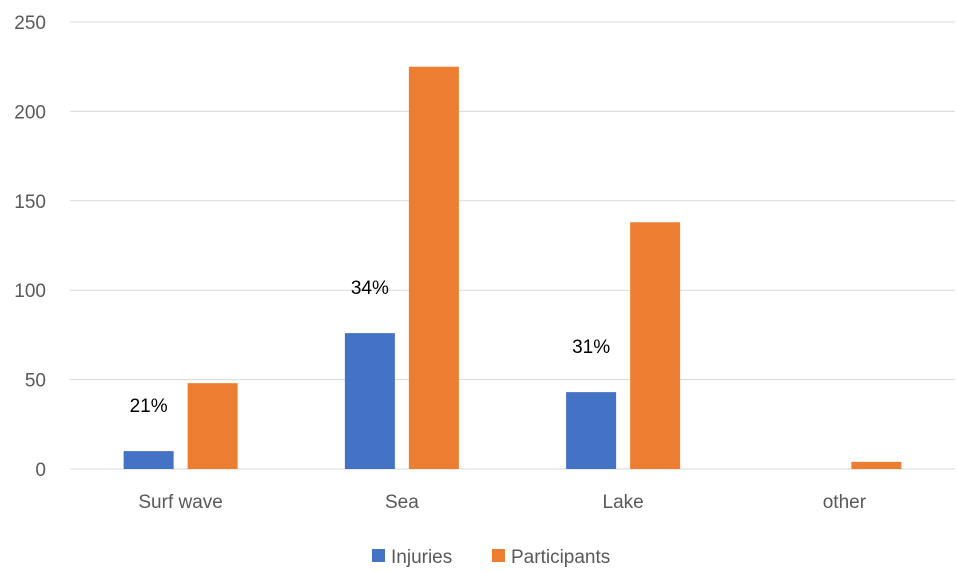 This screenshot has width=957, height=572. I want to click on y-tick-label: 0, so click(40, 470).